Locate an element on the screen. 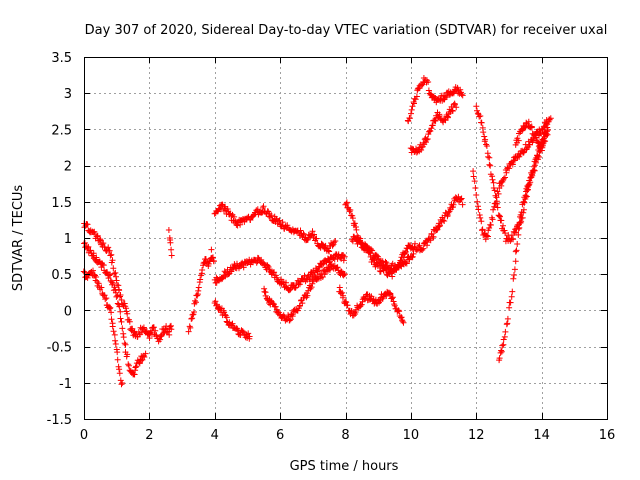  y-tick-label: 2.5 is located at coordinates (61, 130).